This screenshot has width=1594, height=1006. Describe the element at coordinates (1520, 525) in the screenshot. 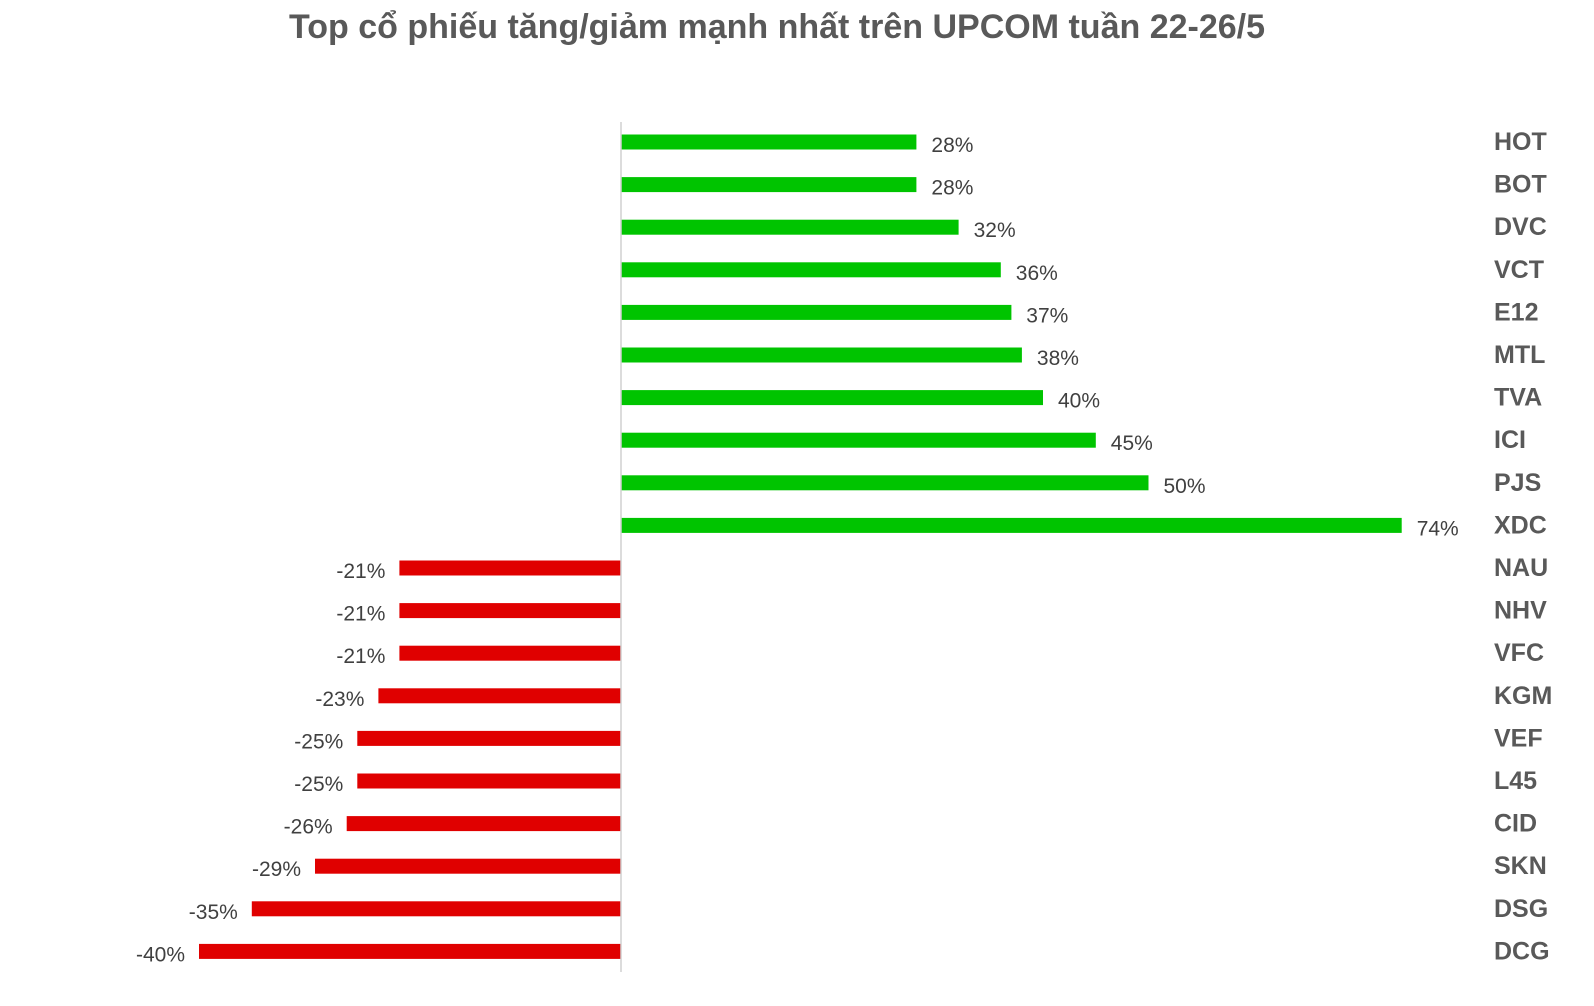

I see `category-label-xdc: XDC` at that location.